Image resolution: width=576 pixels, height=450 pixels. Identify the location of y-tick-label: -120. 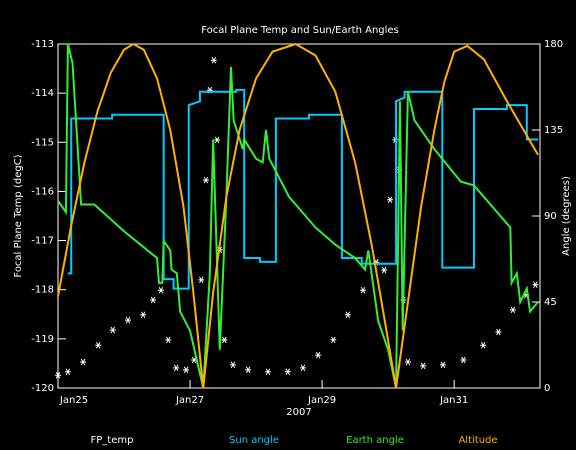
(42, 388).